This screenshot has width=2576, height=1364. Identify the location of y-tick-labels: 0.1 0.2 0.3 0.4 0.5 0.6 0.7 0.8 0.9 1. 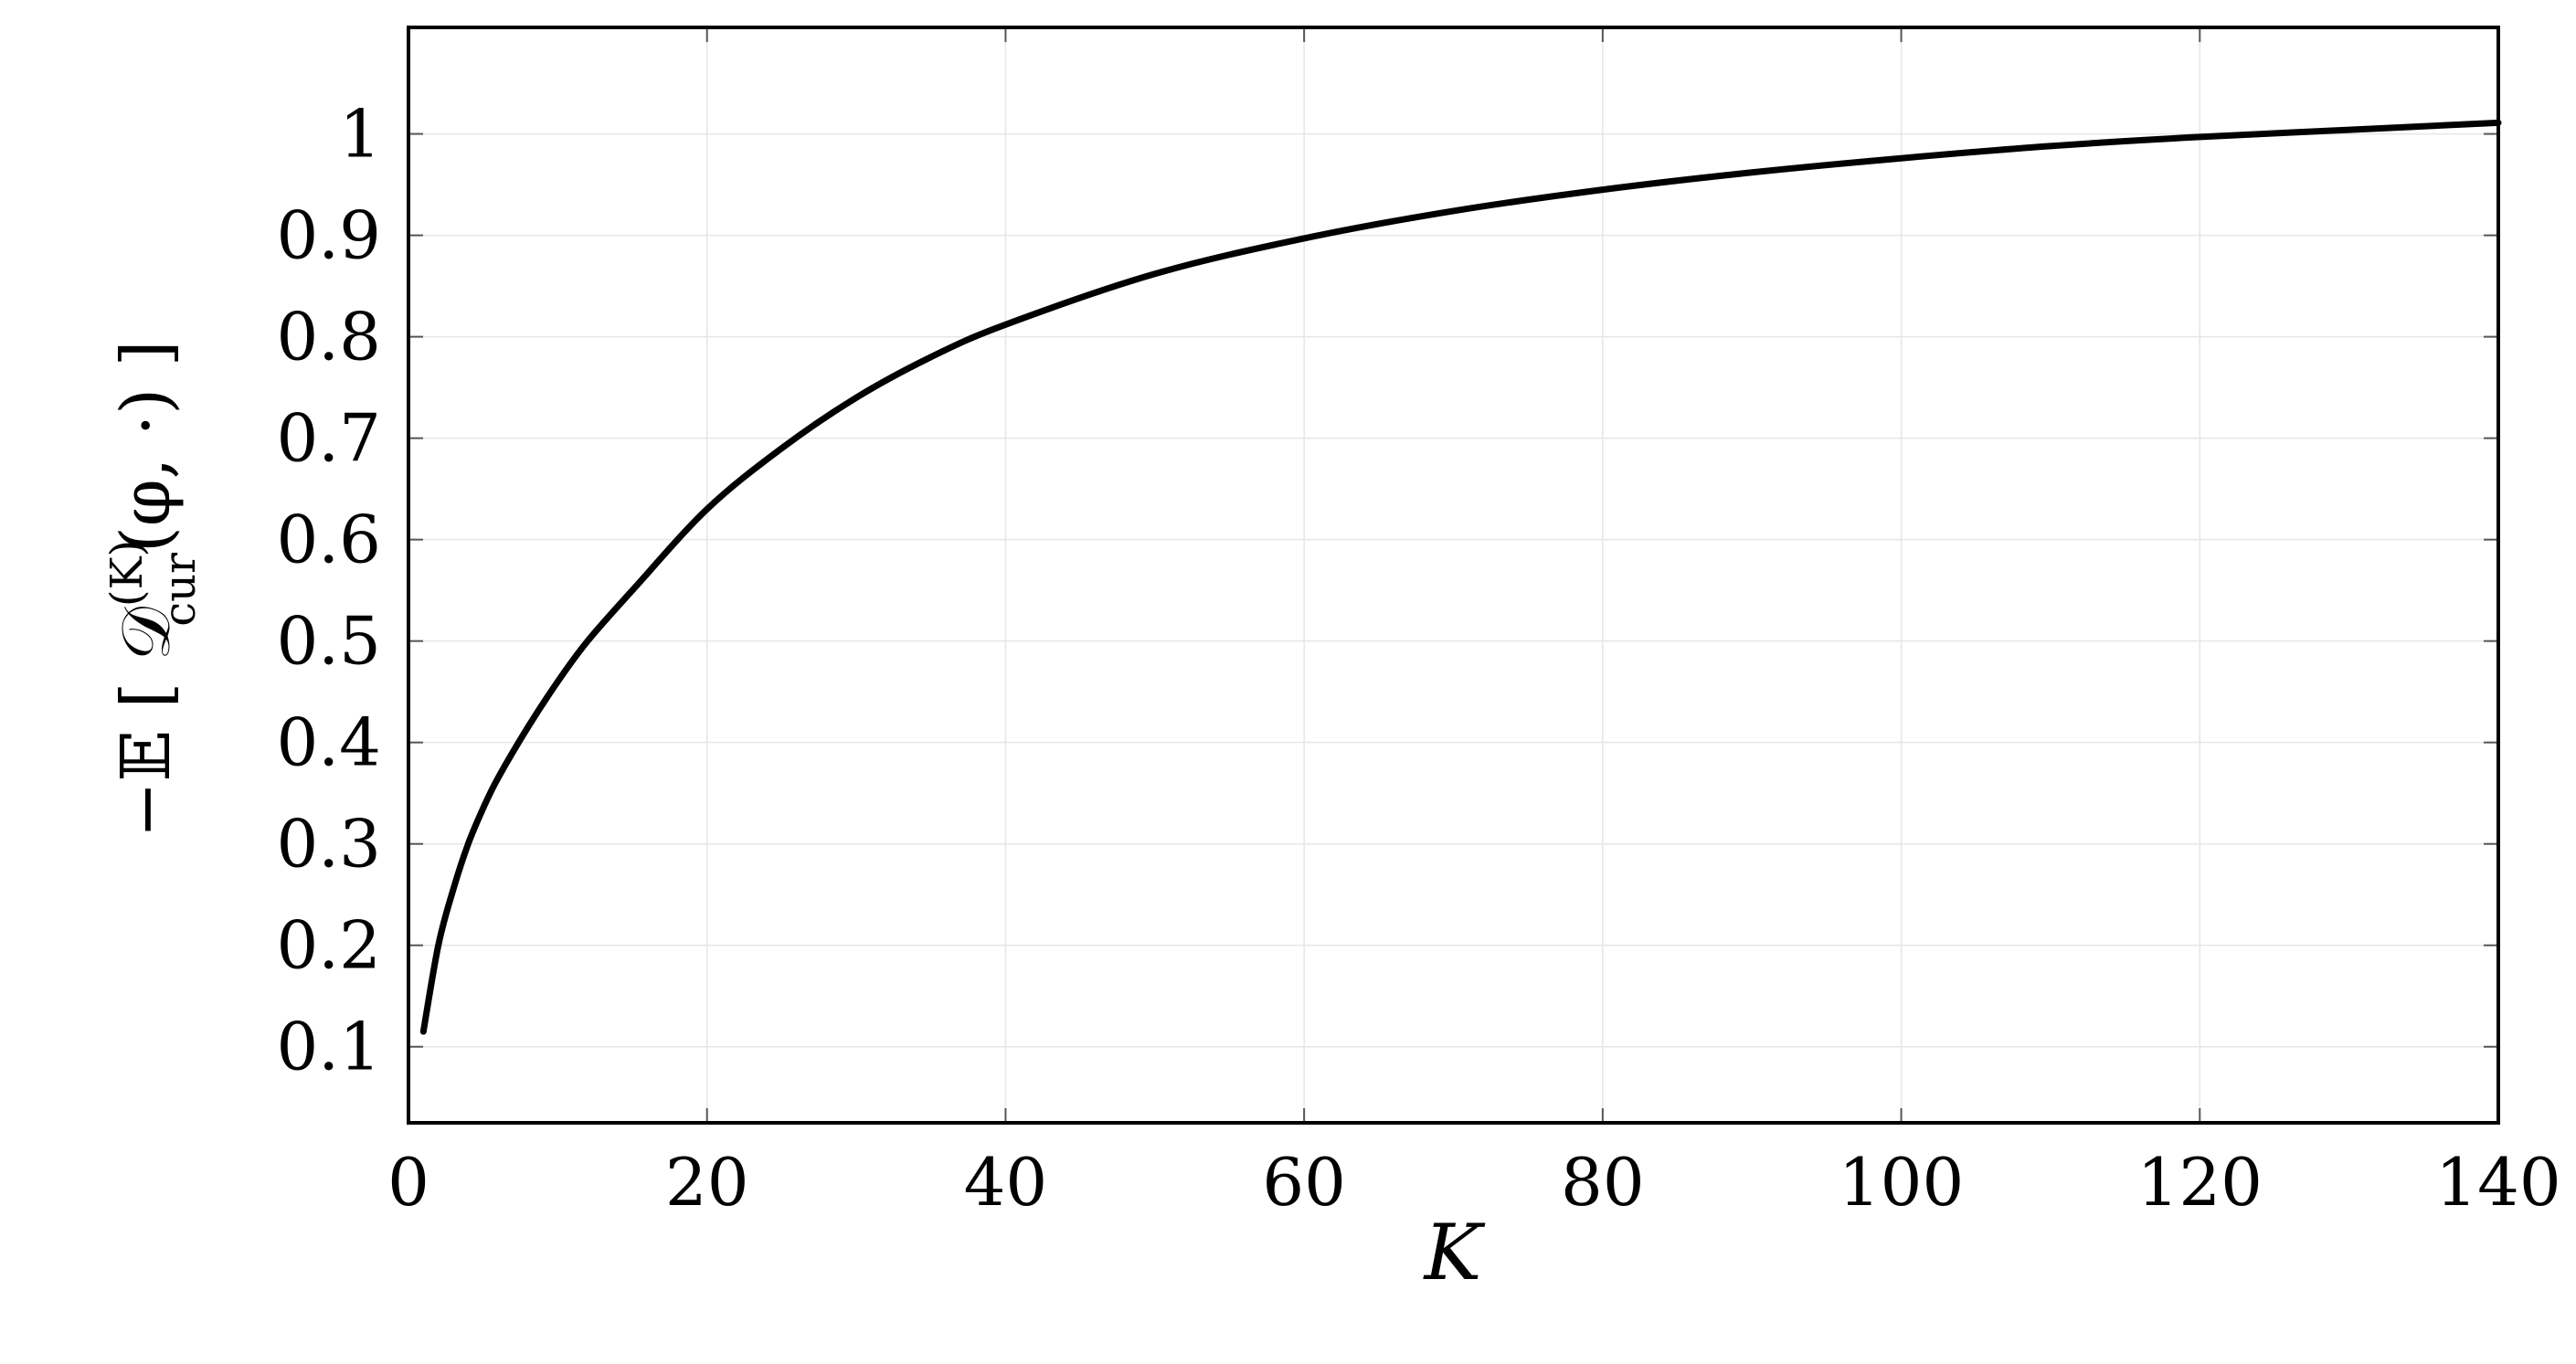
(328, 590).